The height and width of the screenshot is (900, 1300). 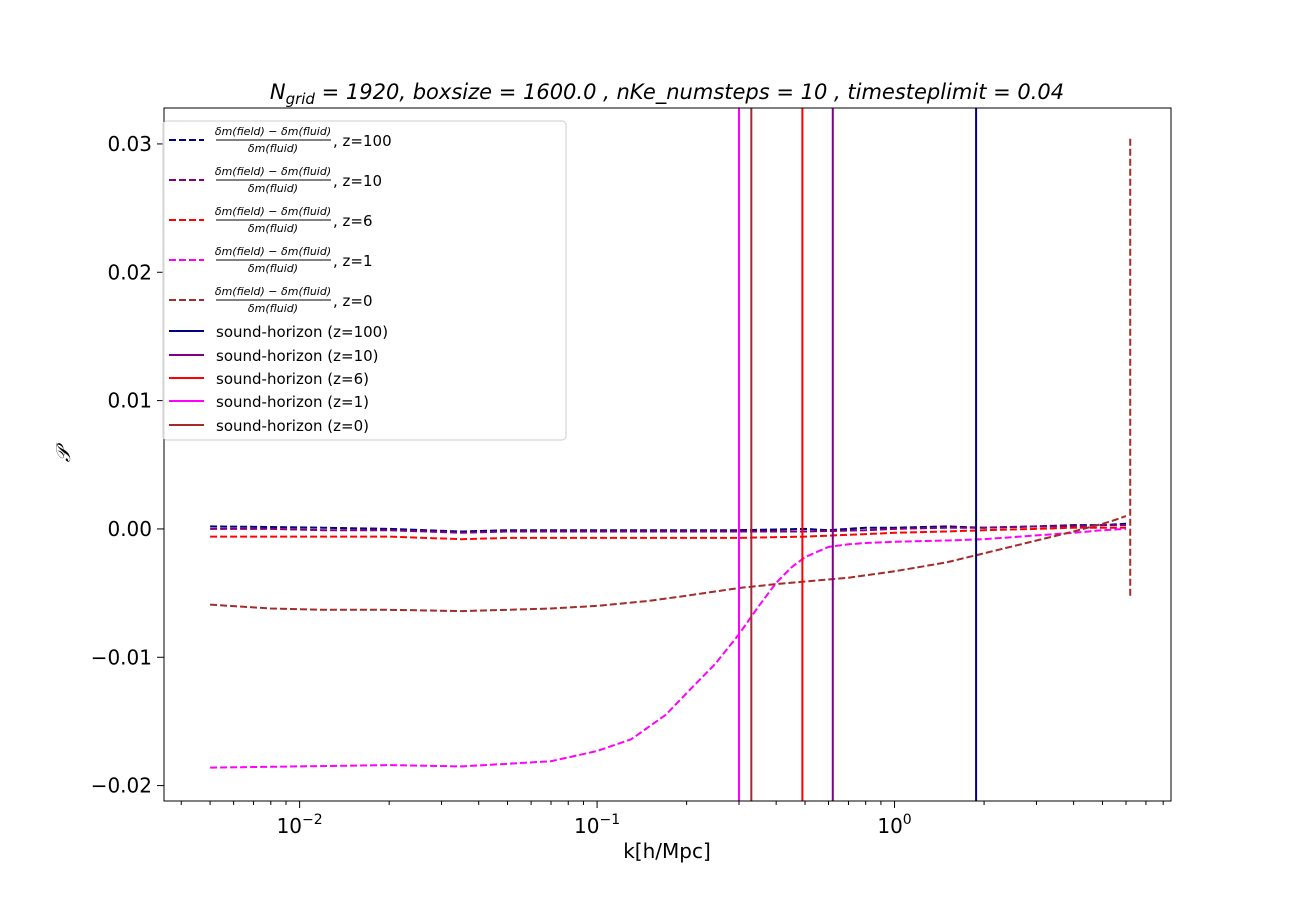 What do you see at coordinates (292, 402) in the screenshot?
I see `legend-label: sound-horizon (z=1)` at bounding box center [292, 402].